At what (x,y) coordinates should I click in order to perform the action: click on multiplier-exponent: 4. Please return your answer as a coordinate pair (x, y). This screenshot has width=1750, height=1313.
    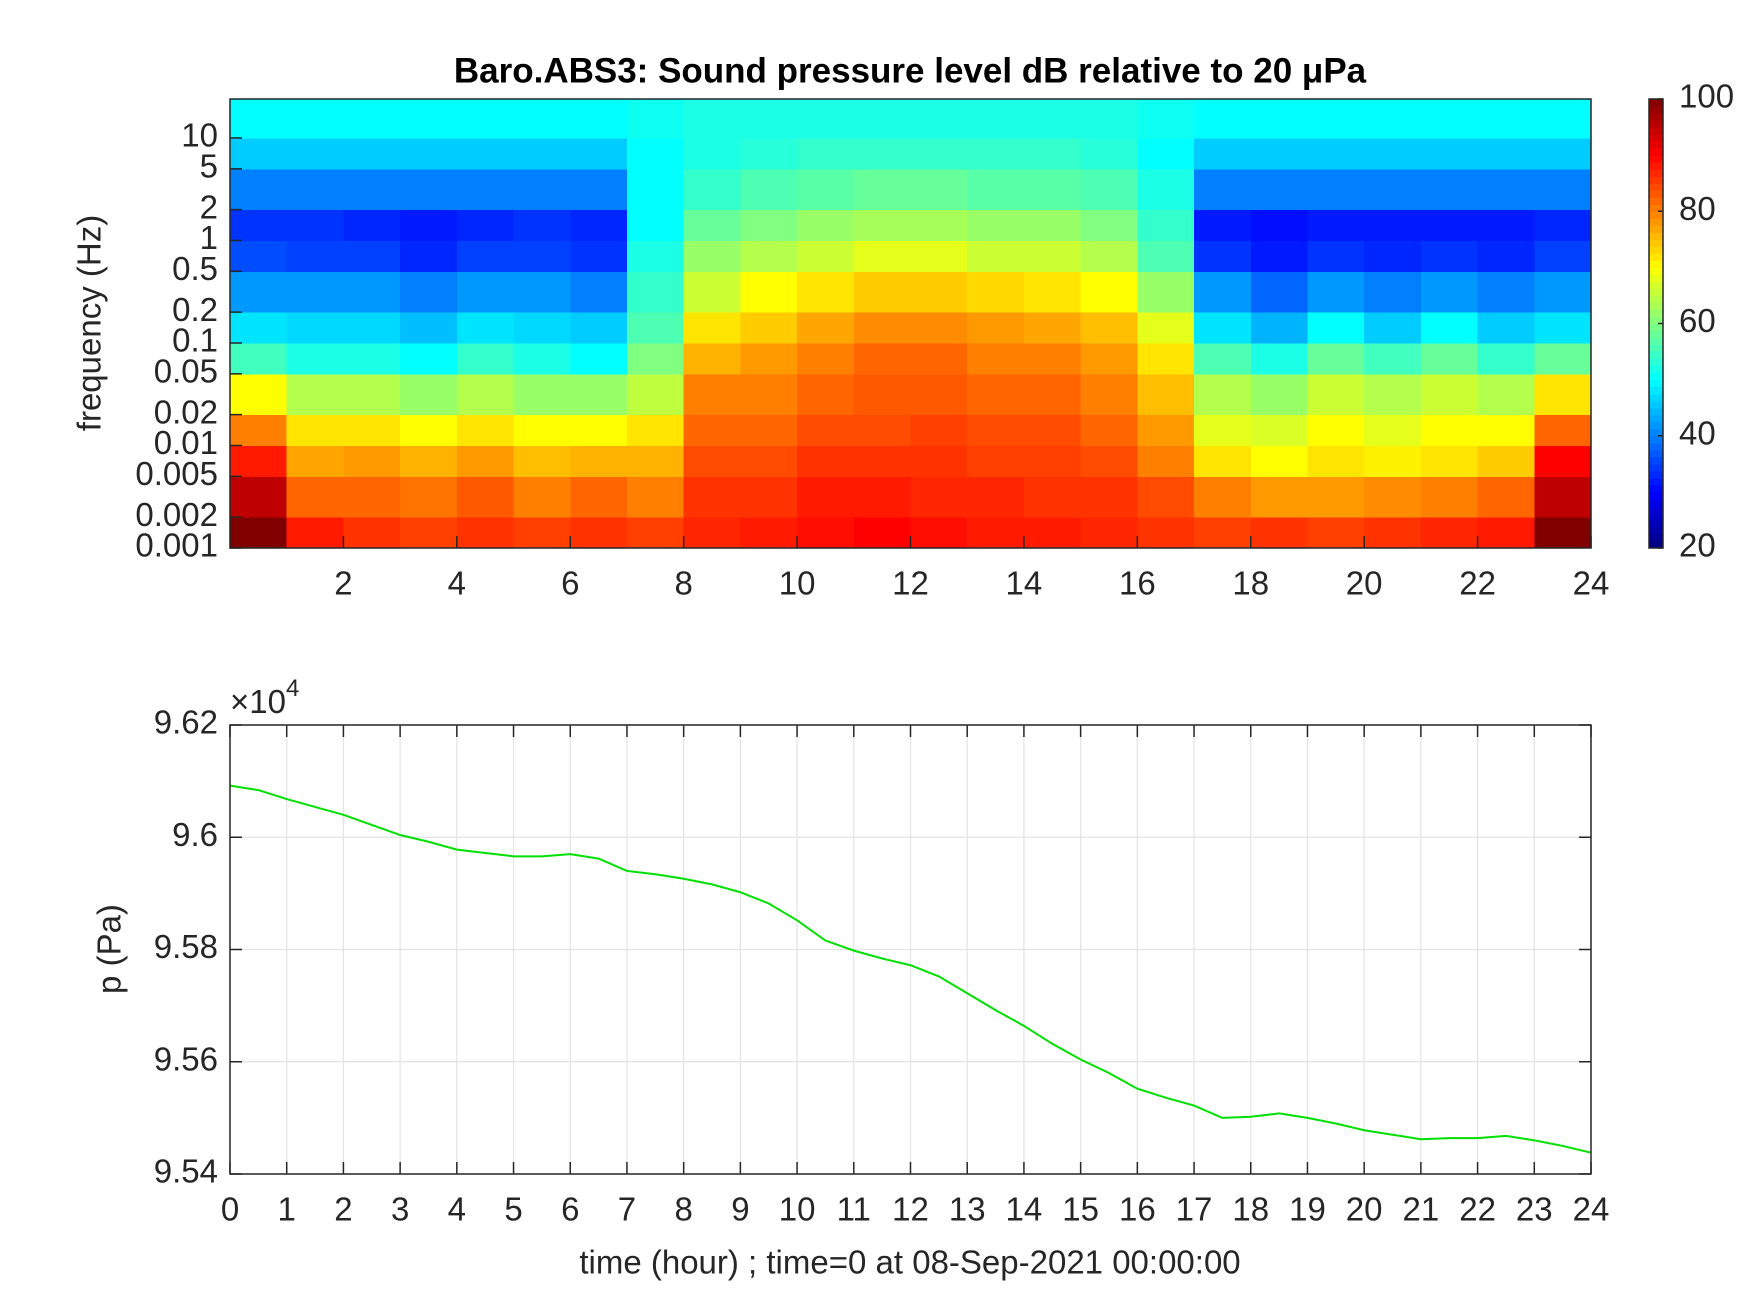
    Looking at the image, I should click on (292, 688).